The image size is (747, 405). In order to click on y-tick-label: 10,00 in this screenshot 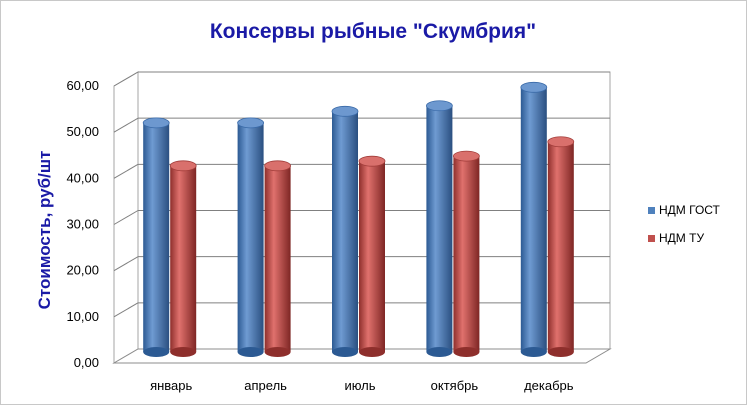, I will do `click(82, 316)`.